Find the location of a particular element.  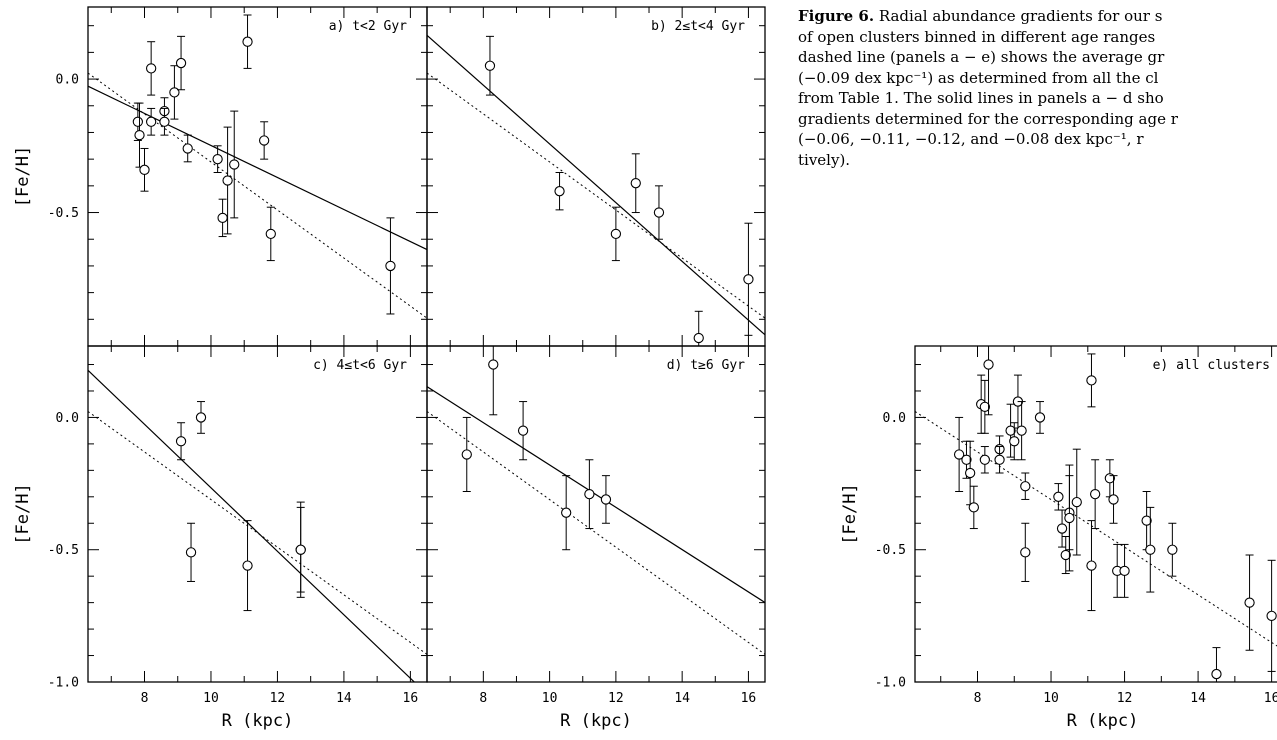

panel-a-ytick-label: -0.5 is located at coordinates (63, 213).